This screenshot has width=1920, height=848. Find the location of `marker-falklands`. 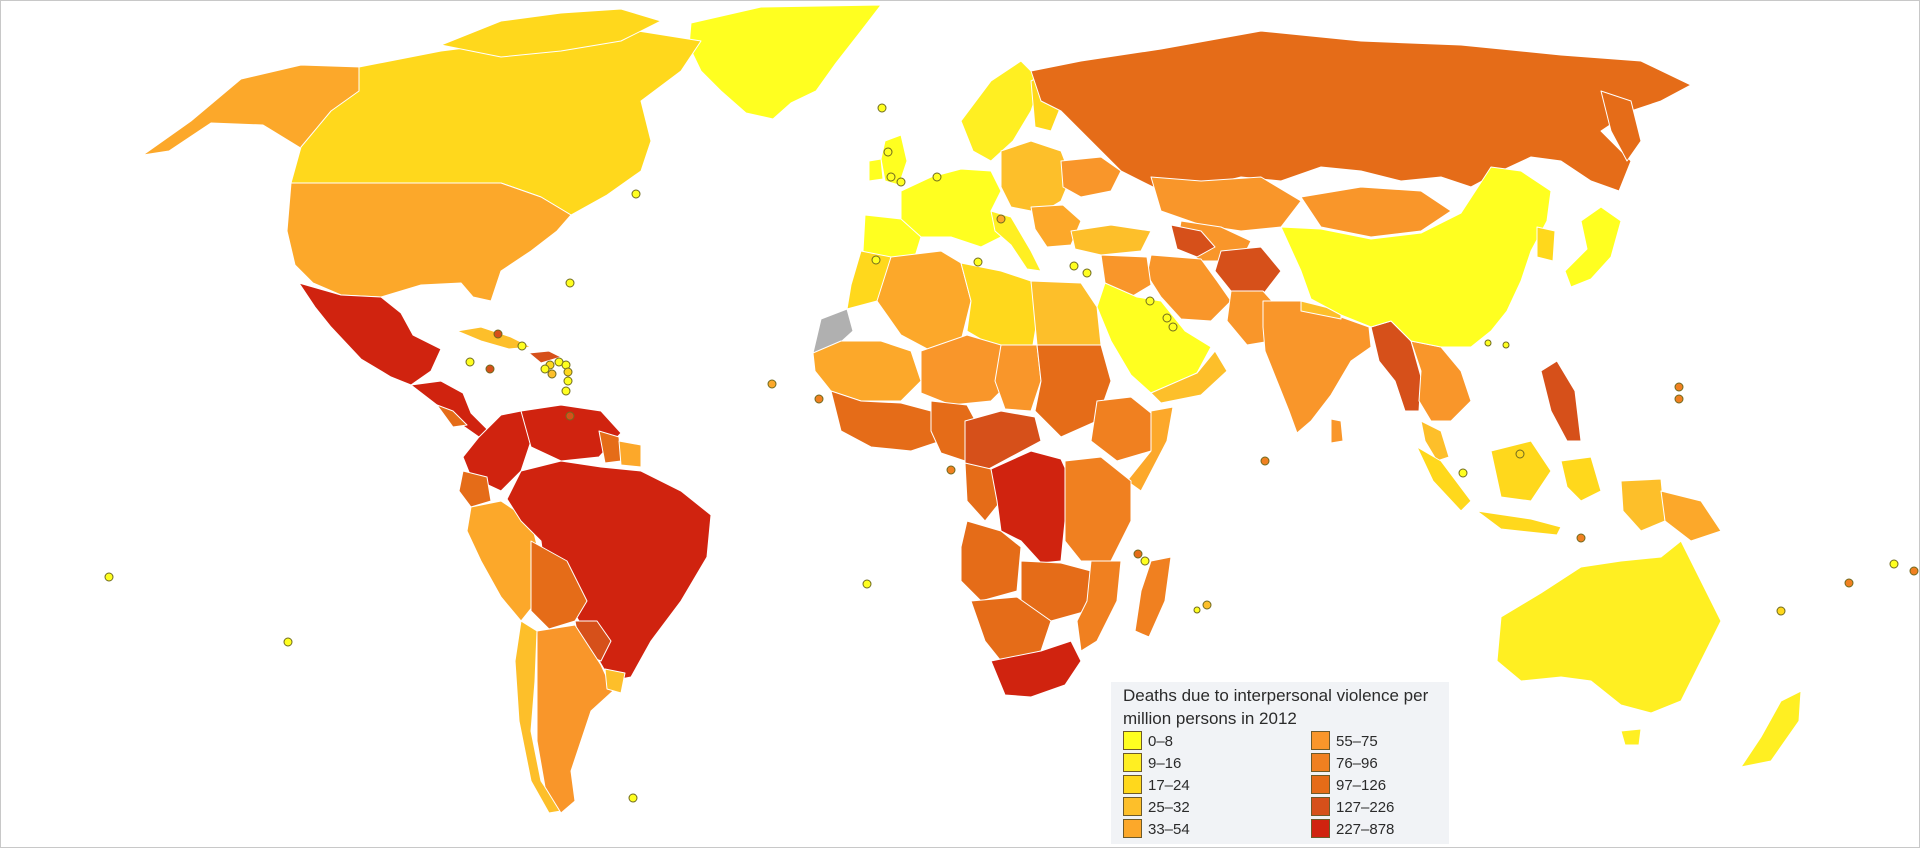

marker-falklands is located at coordinates (633, 798).